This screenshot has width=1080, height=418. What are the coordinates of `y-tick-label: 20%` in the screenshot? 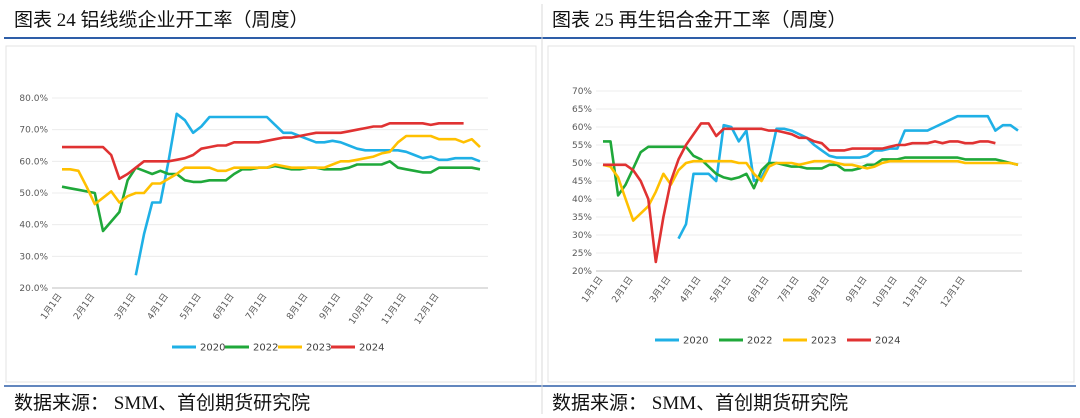 It's located at (582, 272).